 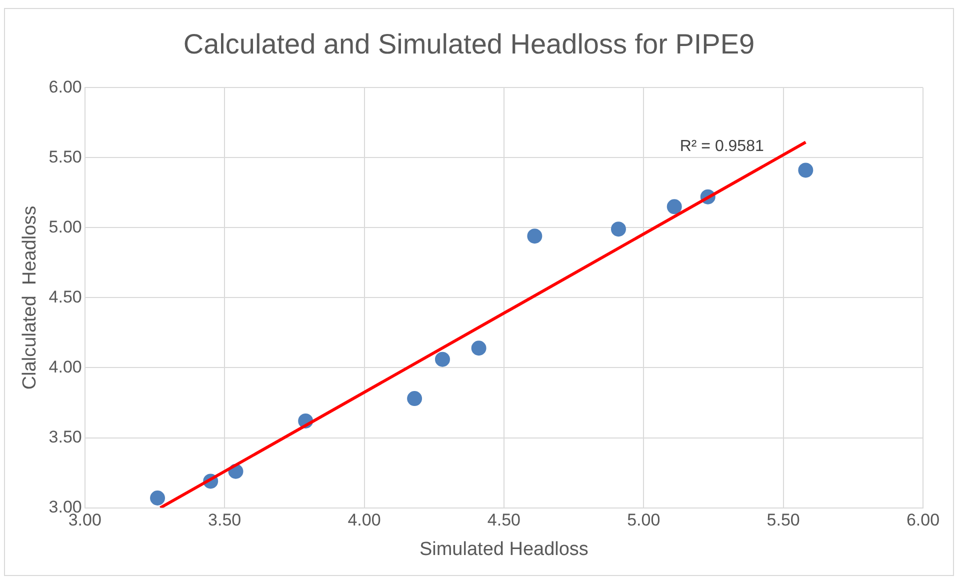 I want to click on y-tick-label: 3.50, so click(x=65, y=436).